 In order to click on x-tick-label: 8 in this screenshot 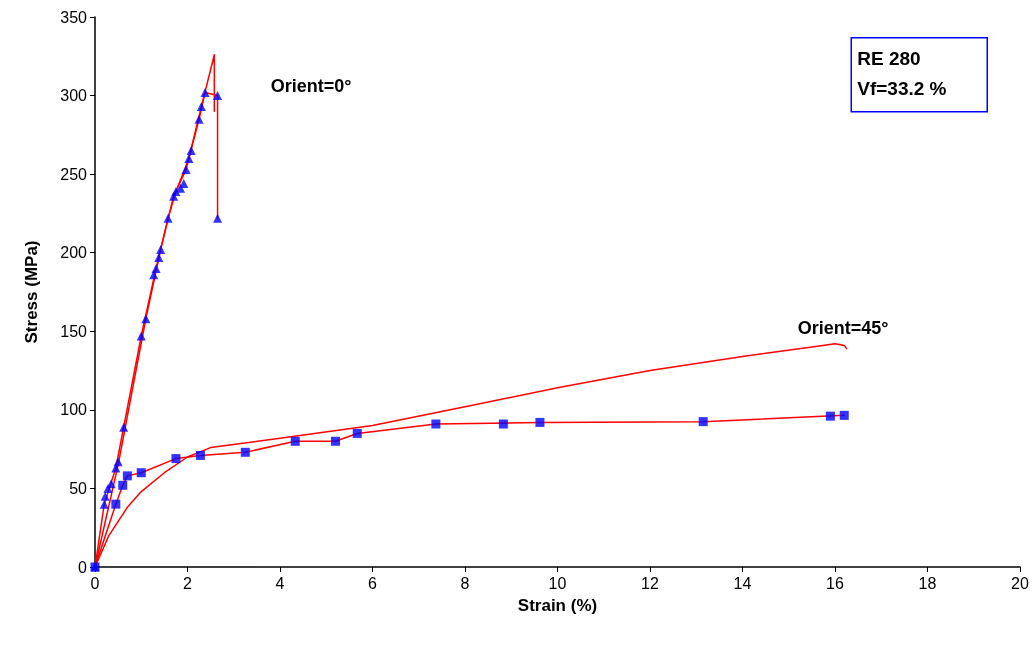, I will do `click(465, 583)`.